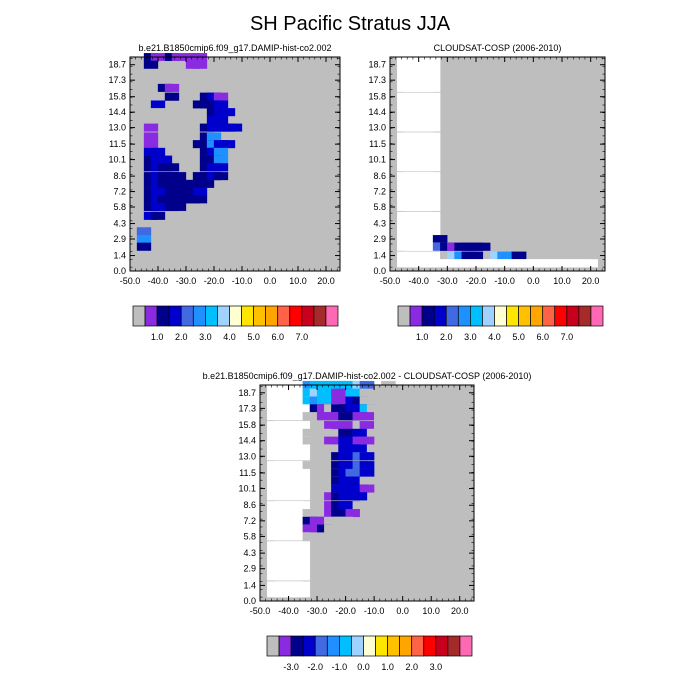 This screenshot has height=700, width=700. What do you see at coordinates (340, 667) in the screenshot?
I see `colorbar-label: -1.0` at bounding box center [340, 667].